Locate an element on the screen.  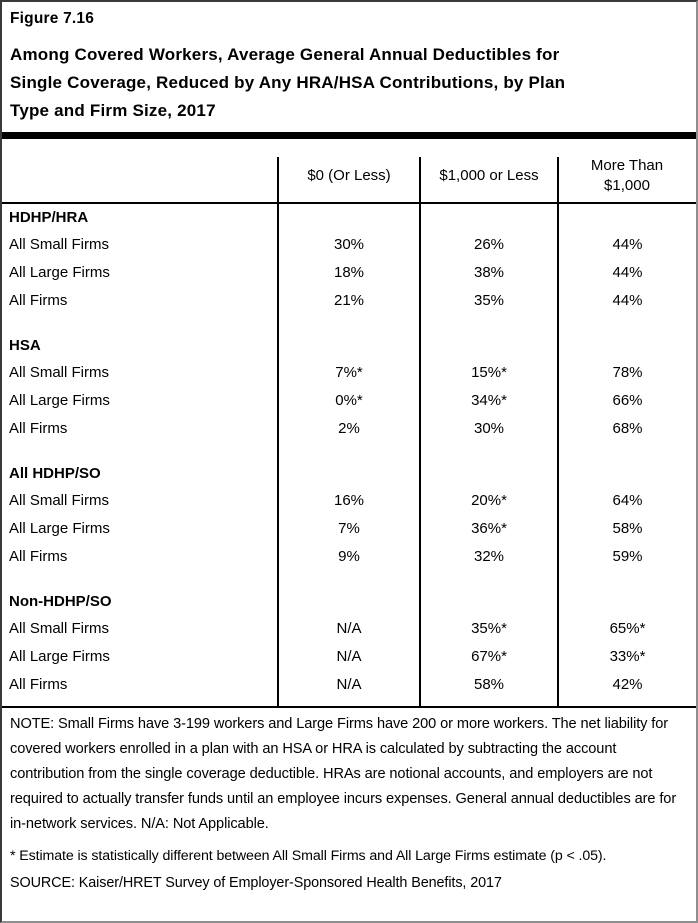
group-header-row: HDHP/HRA is located at coordinates (349, 216).